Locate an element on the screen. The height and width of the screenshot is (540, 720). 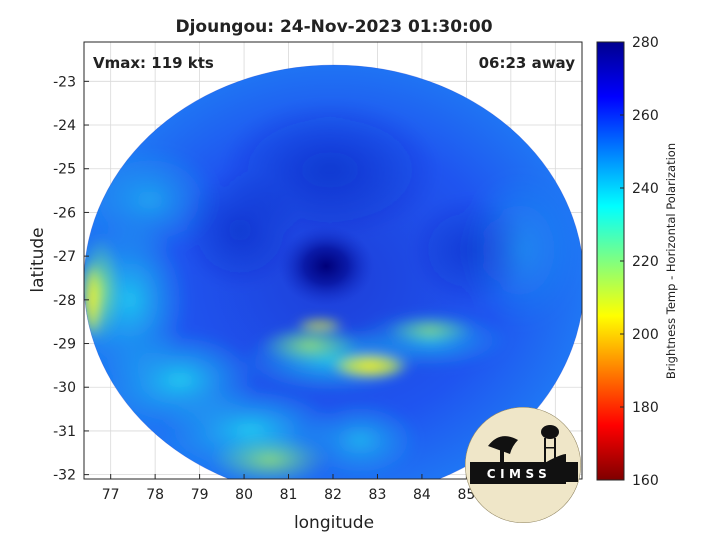
y-tick-label: -27 is located at coordinates (64, 257).